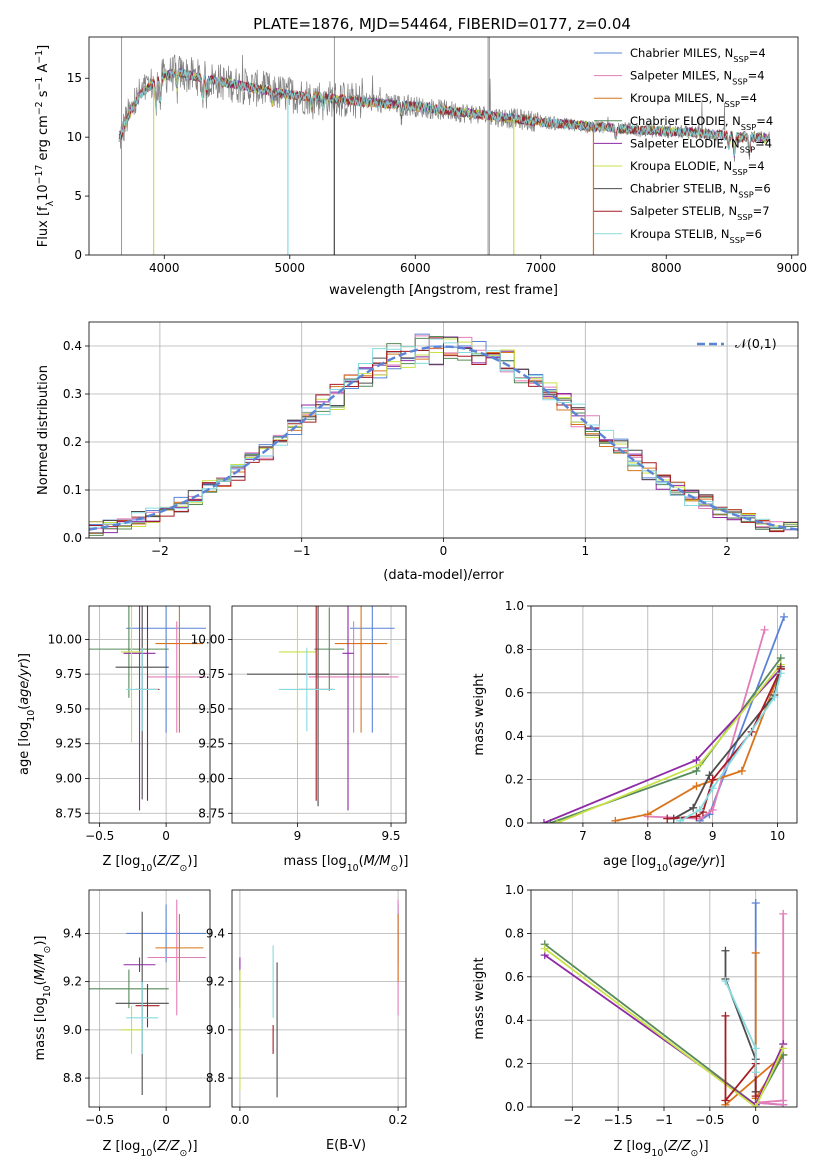 This screenshot has height=1170, width=819. Describe the element at coordinates (99, 836) in the screenshot. I see `x-tick-label: −0.5` at that location.